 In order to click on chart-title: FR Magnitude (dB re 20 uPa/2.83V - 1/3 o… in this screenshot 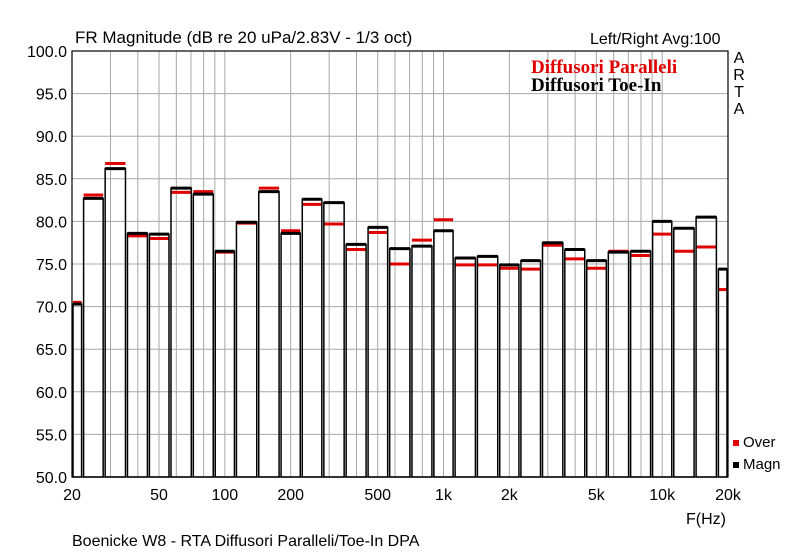, I will do `click(244, 37)`.